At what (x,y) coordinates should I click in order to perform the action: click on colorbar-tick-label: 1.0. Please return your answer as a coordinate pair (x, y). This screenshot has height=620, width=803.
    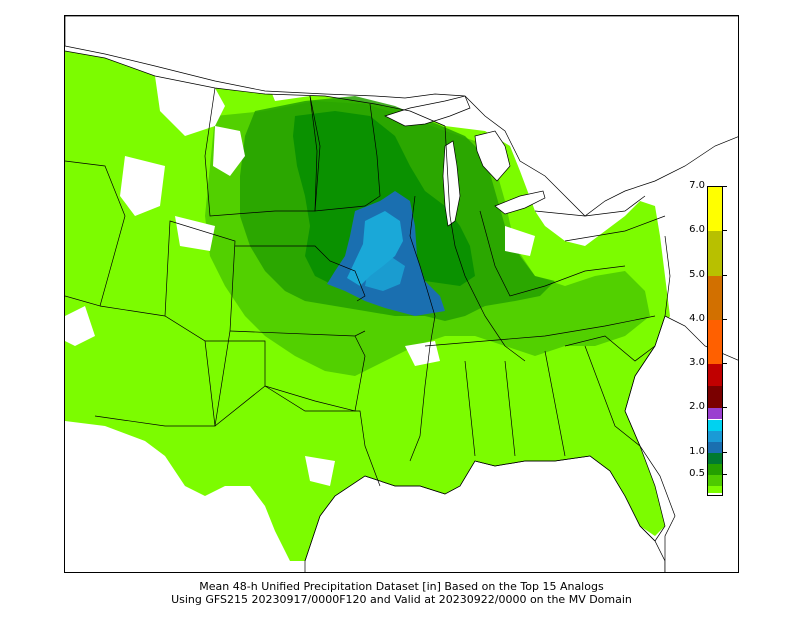
    Looking at the image, I should click on (697, 451).